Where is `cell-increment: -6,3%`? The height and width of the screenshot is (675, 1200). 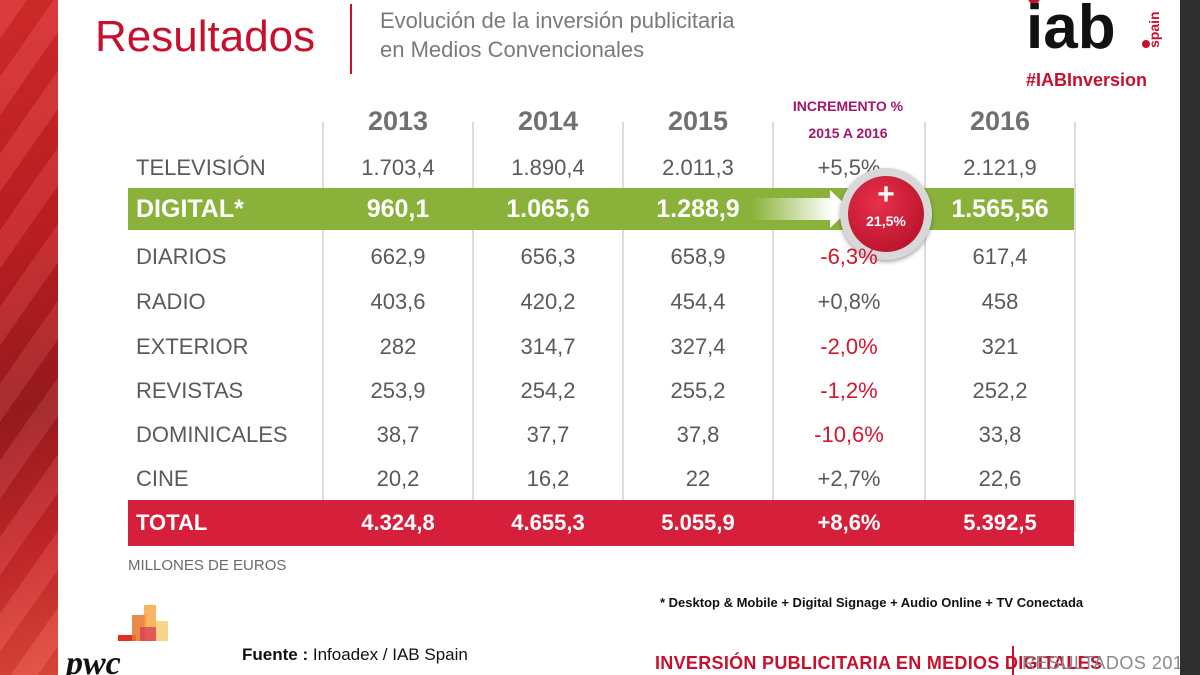 cell-increment: -6,3% is located at coordinates (849, 256).